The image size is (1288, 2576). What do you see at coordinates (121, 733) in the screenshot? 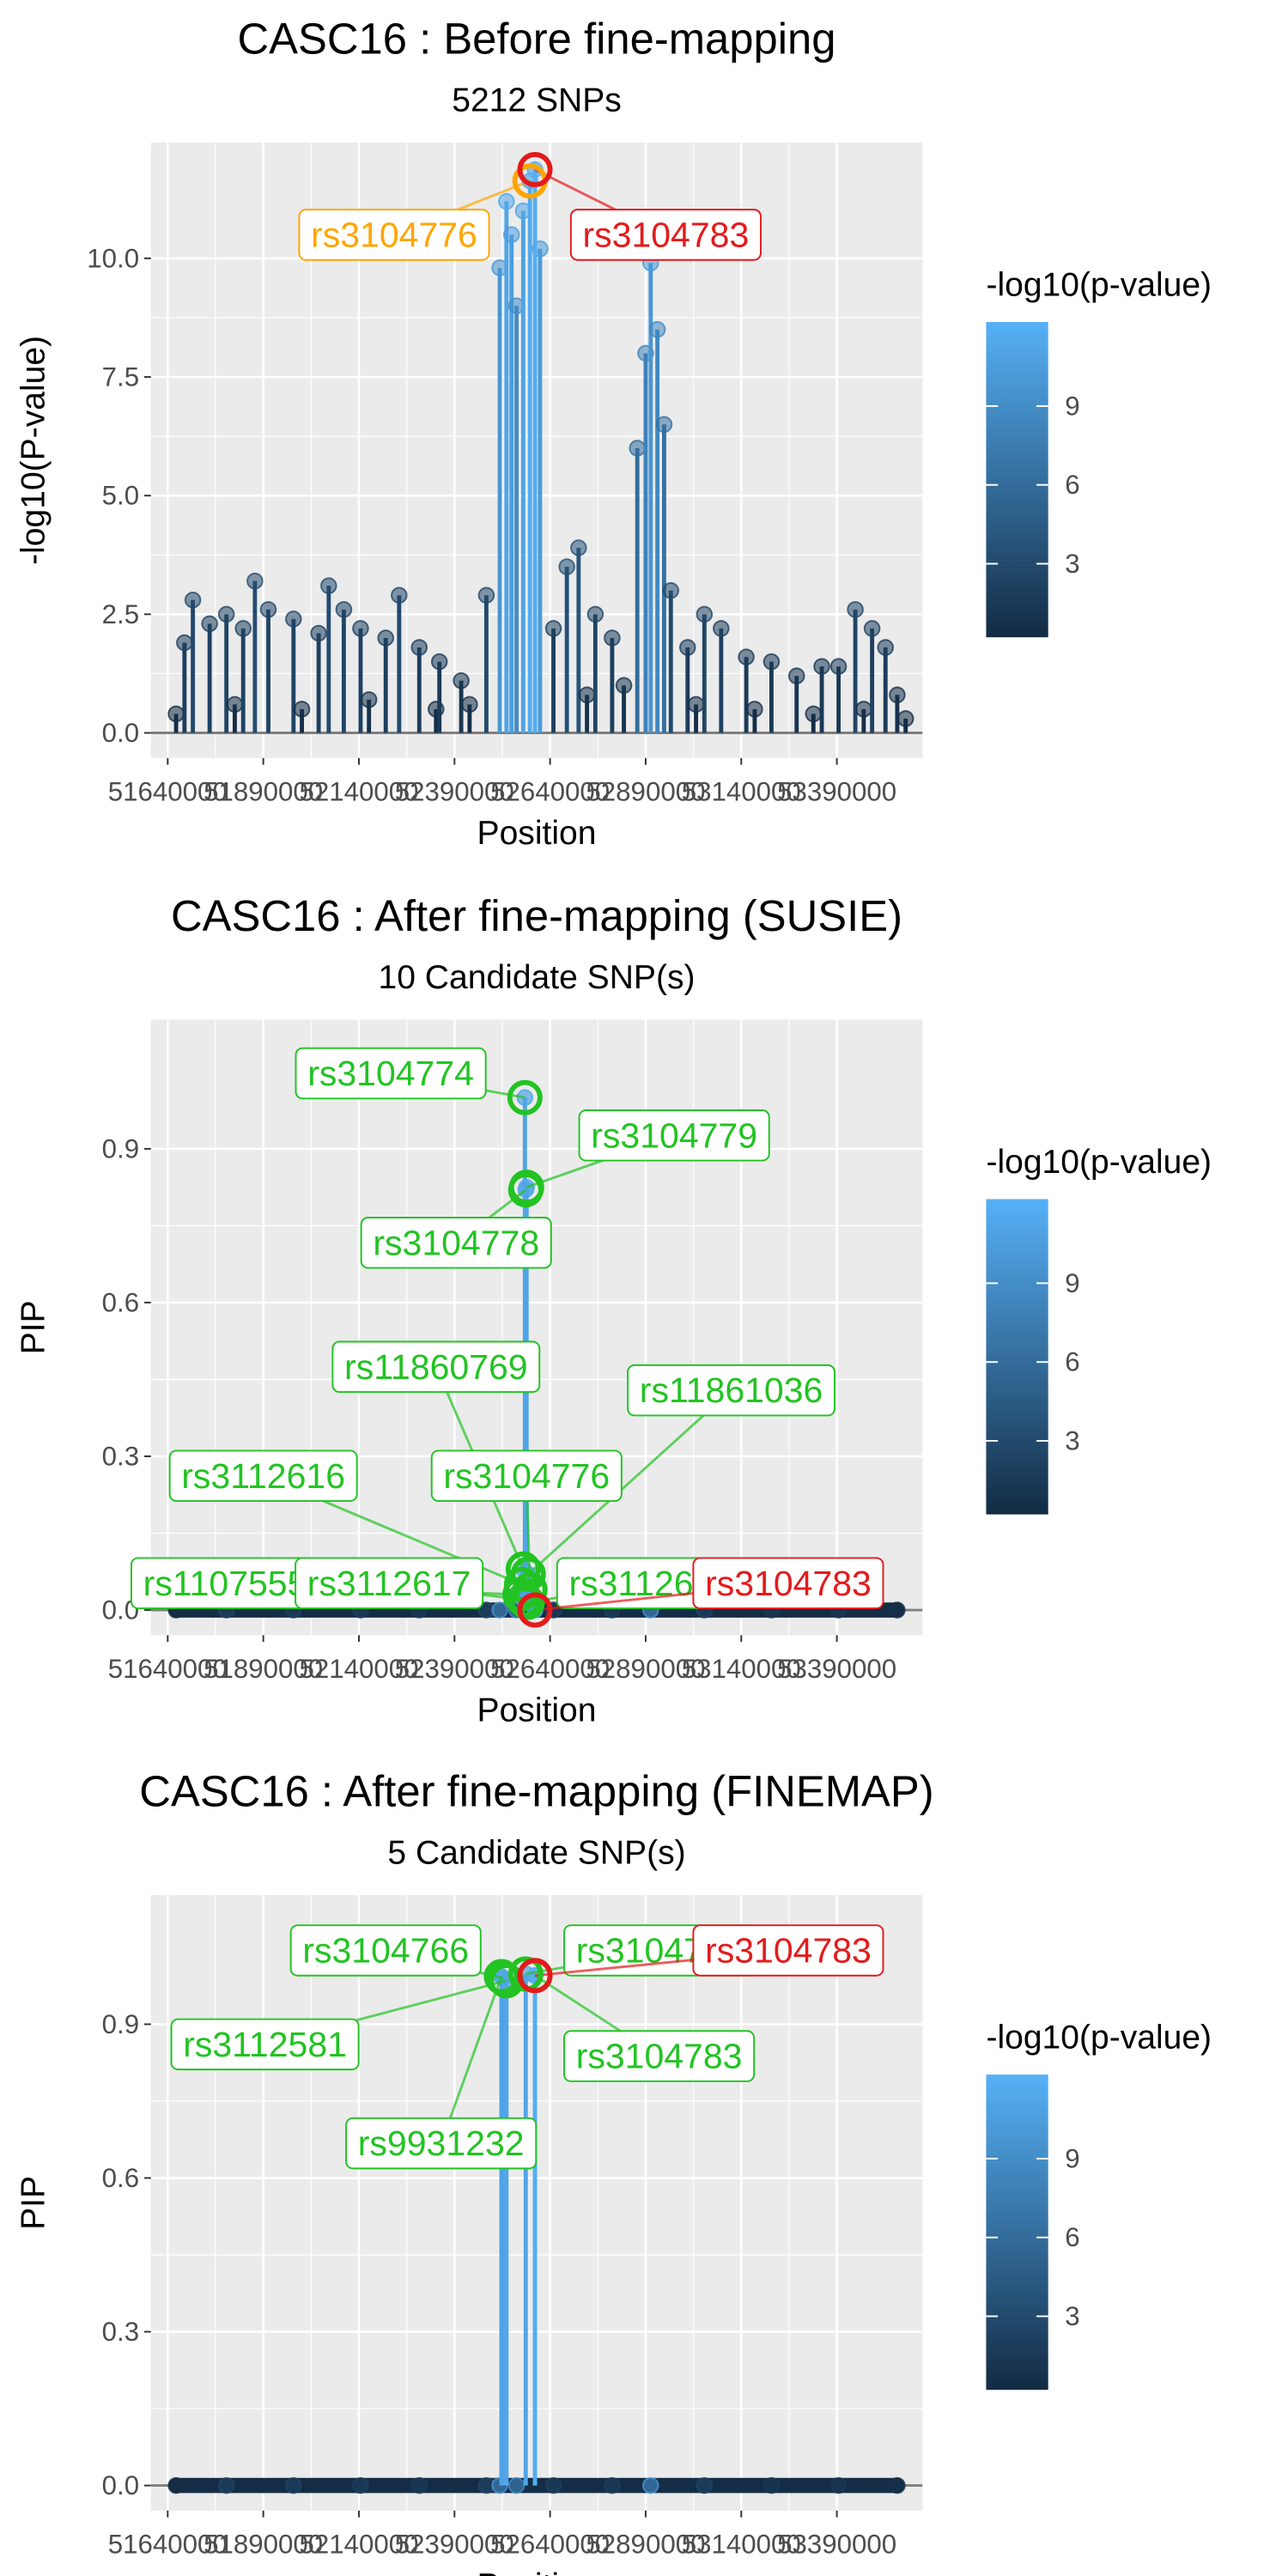
I see `y-tick-label: 0.0` at bounding box center [121, 733].